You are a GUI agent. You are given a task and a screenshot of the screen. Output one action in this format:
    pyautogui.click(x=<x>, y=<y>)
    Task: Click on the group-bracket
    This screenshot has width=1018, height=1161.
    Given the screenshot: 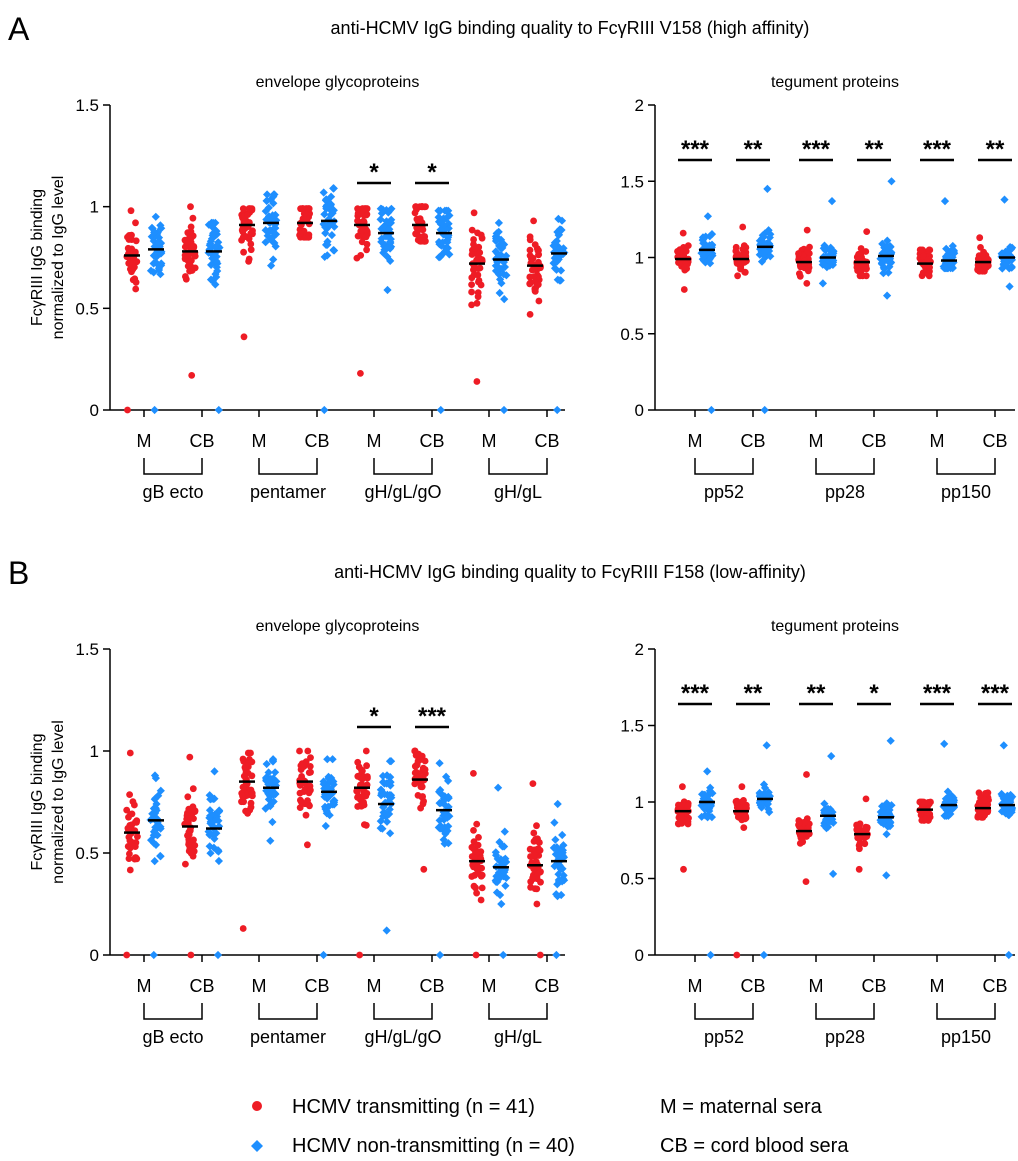 What is the action you would take?
    pyautogui.click(x=845, y=466)
    